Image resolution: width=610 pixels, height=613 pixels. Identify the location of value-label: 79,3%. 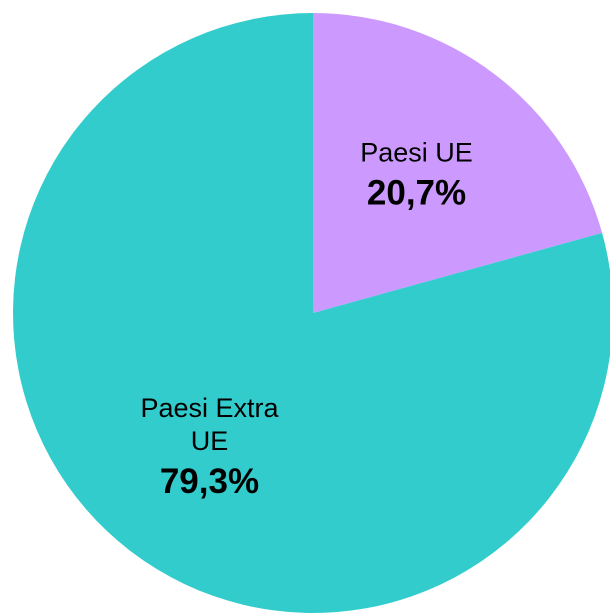
(209, 482).